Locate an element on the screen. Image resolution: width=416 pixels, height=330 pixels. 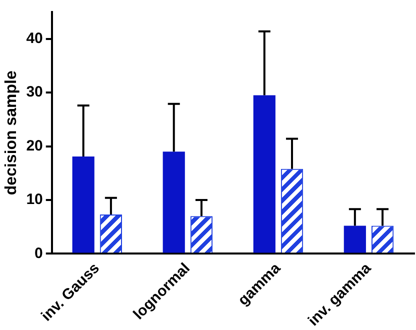
y-tick-label: 30 is located at coordinates (34, 92).